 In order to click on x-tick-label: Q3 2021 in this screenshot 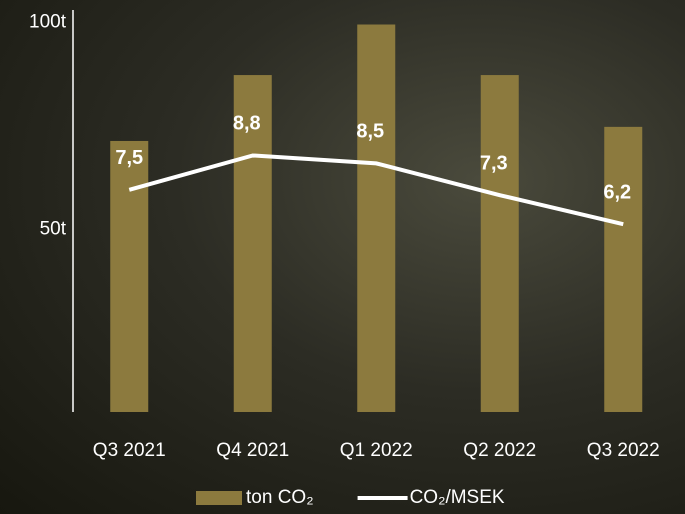, I will do `click(129, 450)`.